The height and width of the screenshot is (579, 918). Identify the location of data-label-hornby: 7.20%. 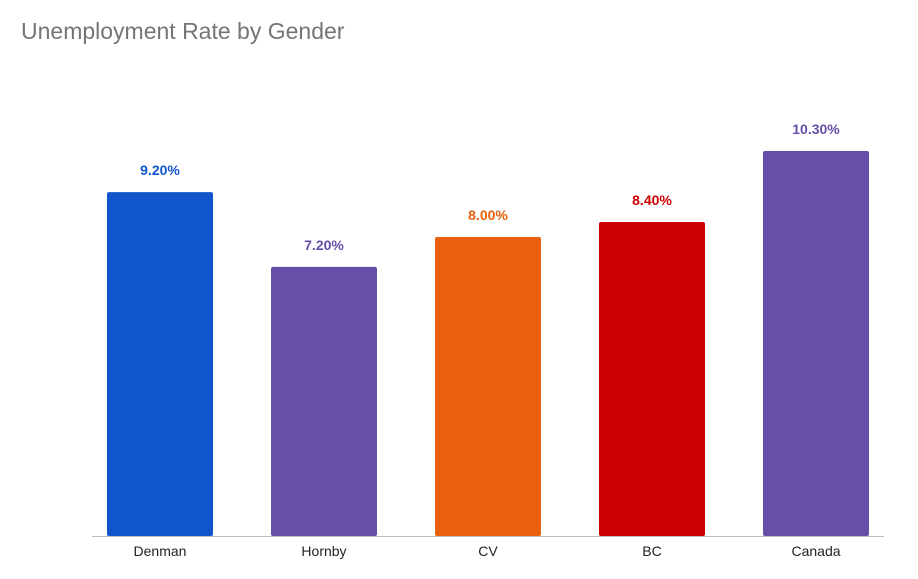
(324, 245).